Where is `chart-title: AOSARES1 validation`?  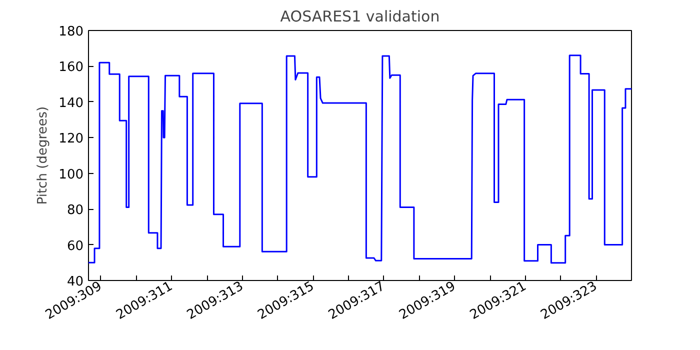 chart-title: AOSARES1 validation is located at coordinates (360, 17).